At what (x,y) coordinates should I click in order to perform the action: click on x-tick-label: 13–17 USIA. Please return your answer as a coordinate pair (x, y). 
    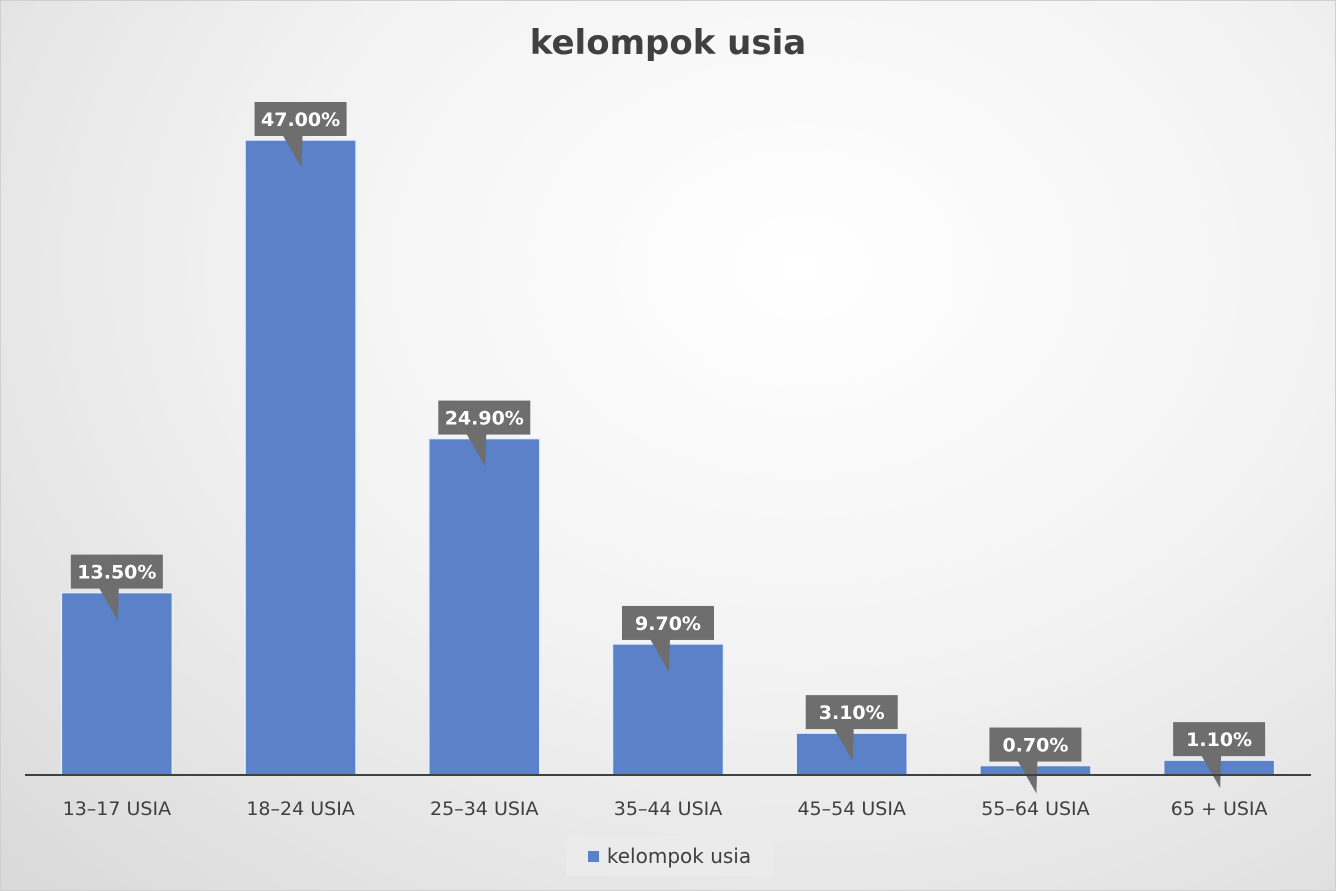
    Looking at the image, I should click on (117, 809).